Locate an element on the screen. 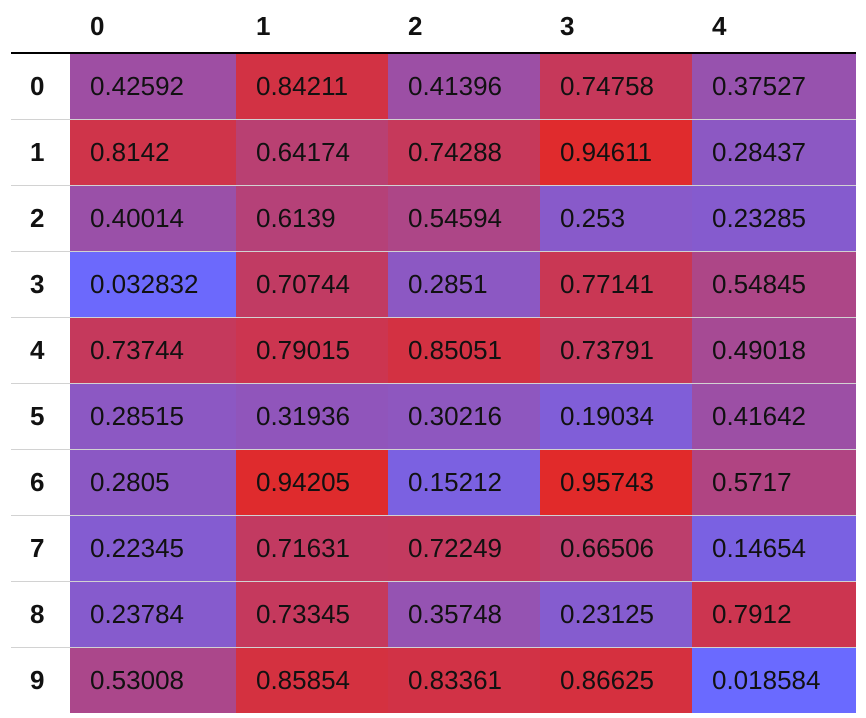 This screenshot has width=866, height=718. table-cell: 0.23125 is located at coordinates (616, 614).